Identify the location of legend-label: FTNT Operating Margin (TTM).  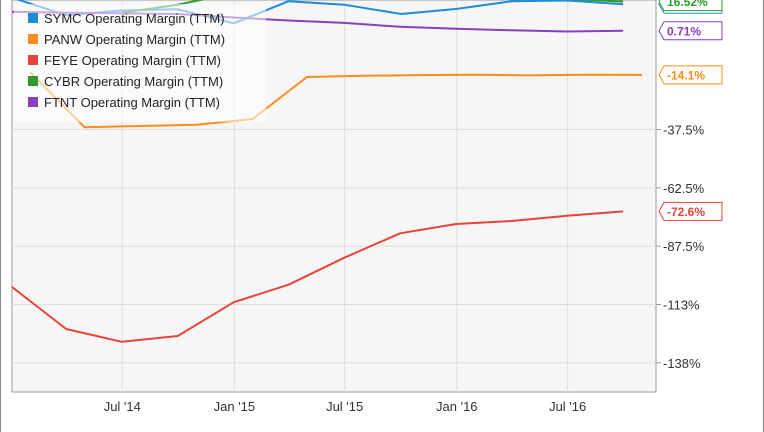
(132, 102).